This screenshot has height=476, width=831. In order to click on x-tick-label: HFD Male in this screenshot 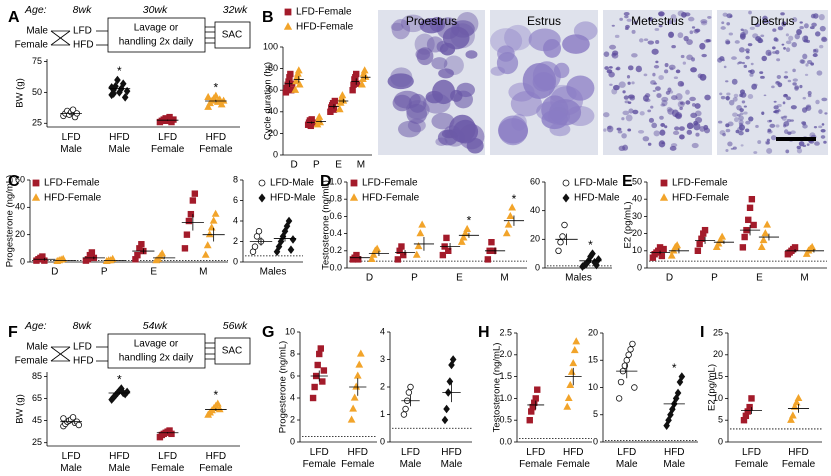, I will do `click(120, 143)`.